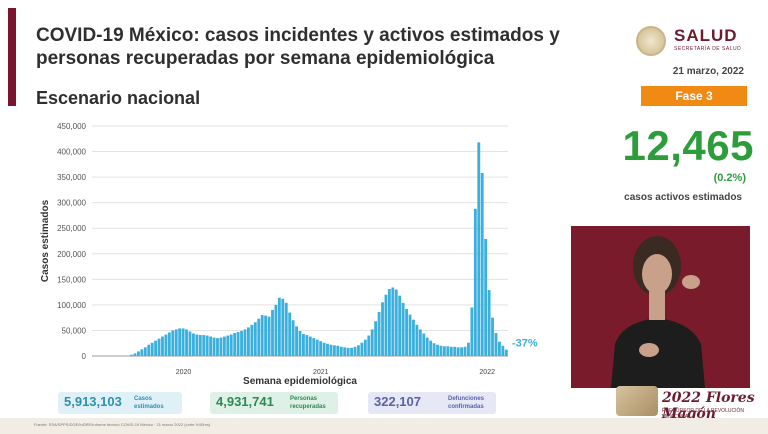 The image size is (768, 434). I want to click on recovered-value: 4,931,741, so click(245, 401).